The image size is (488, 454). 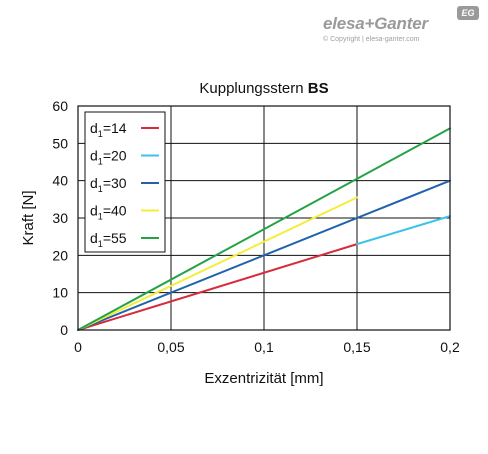 What do you see at coordinates (60, 181) in the screenshot?
I see `y-tick-label: 40` at bounding box center [60, 181].